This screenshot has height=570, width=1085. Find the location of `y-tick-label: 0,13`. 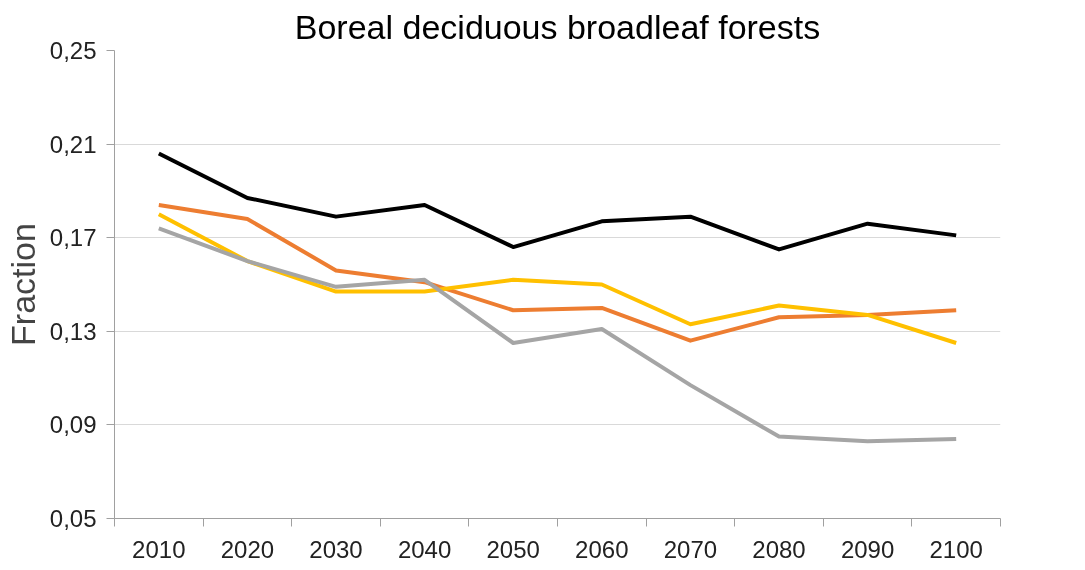

y-tick-label: 0,13 is located at coordinates (73, 331).